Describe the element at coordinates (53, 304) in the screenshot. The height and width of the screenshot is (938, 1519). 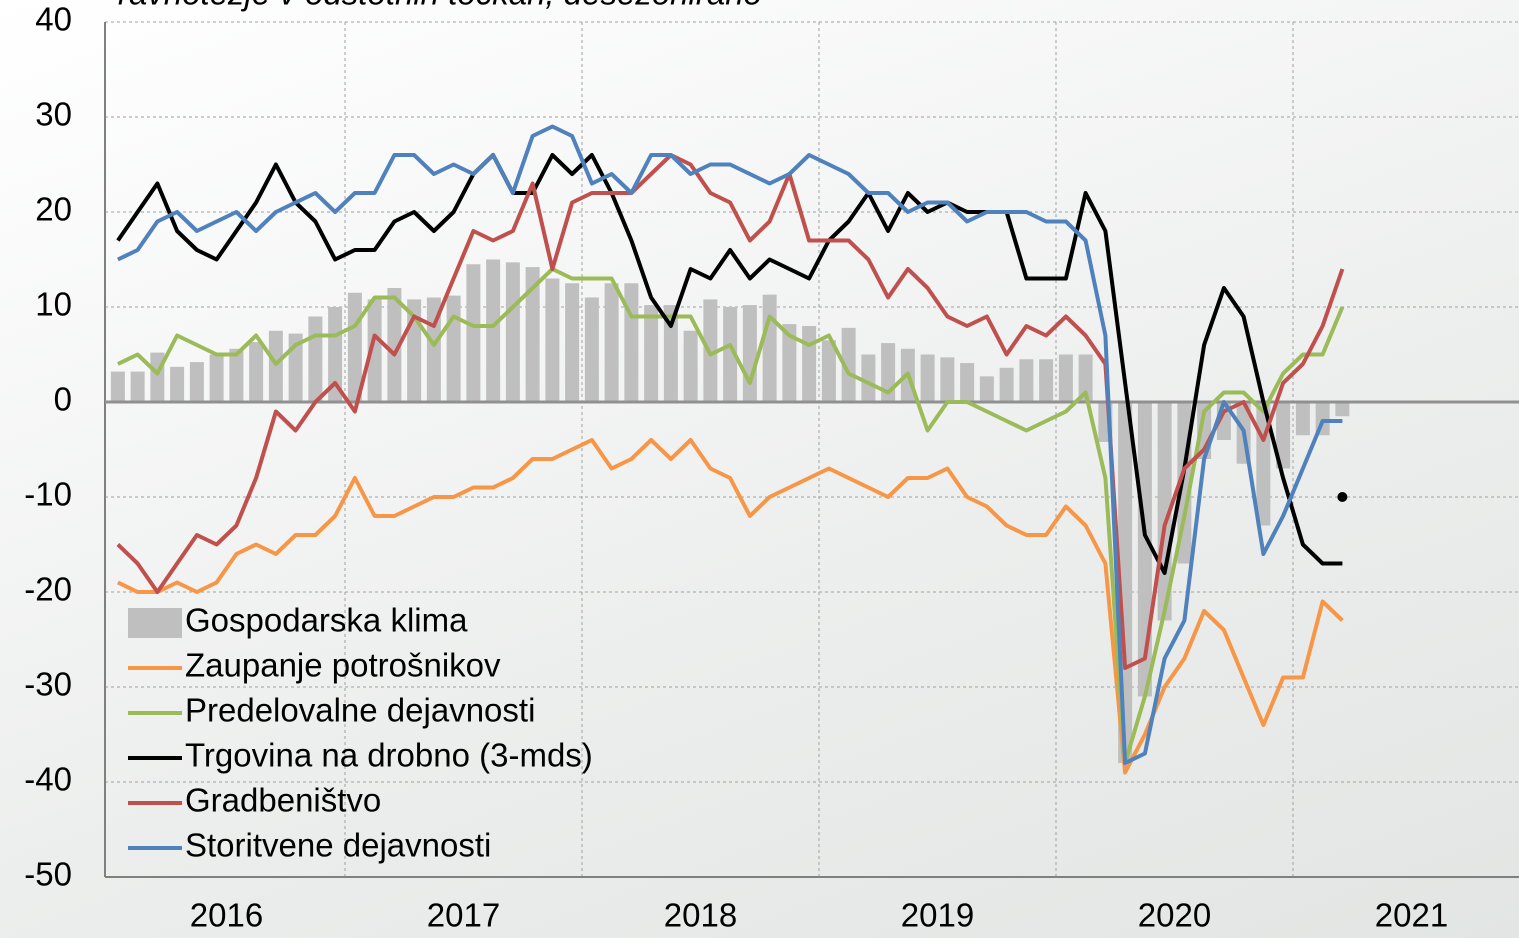
I see `y-tick-label: 10` at that location.